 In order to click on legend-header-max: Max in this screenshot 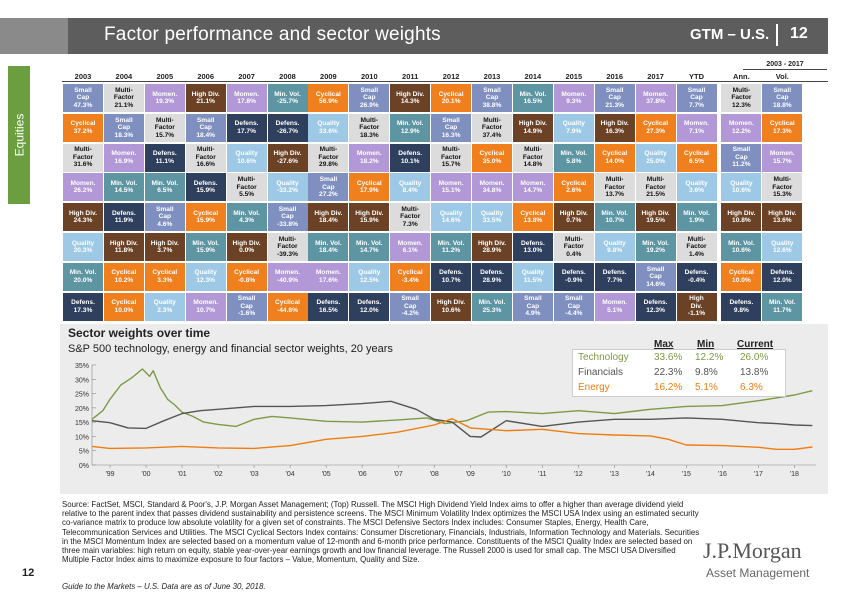, I will do `click(664, 344)`.